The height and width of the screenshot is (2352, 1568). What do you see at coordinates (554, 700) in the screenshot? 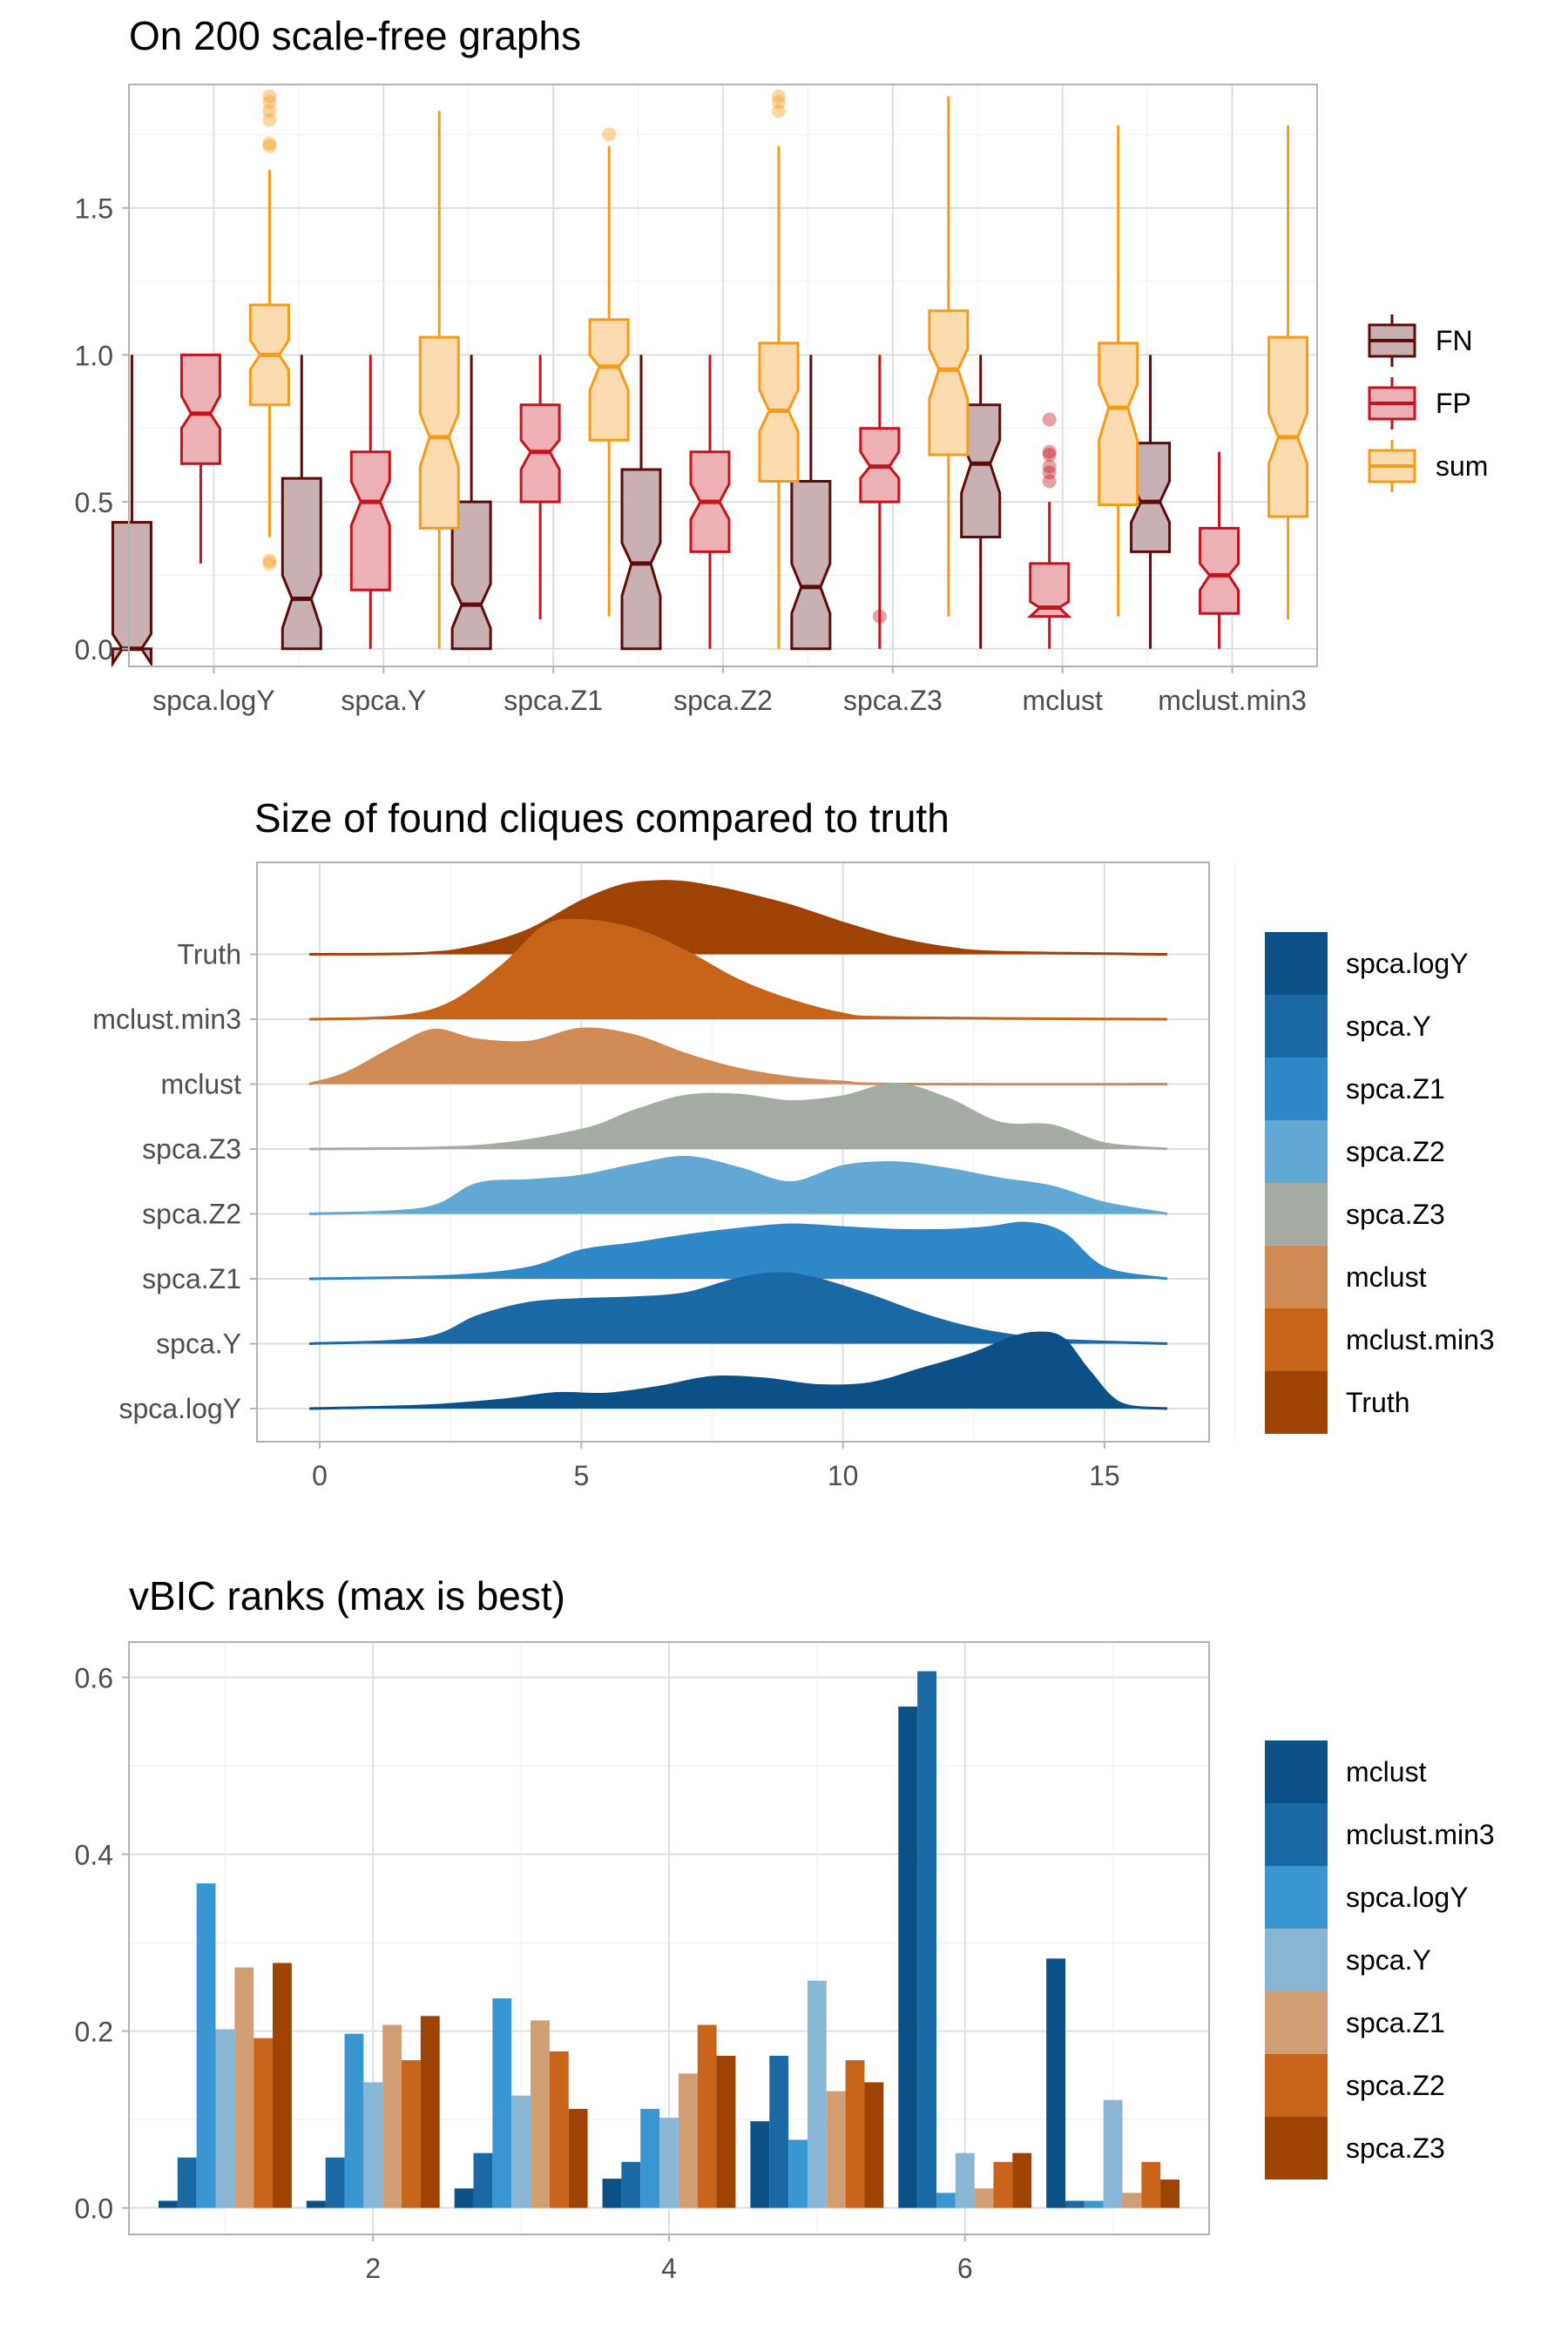
I see `x-tick-label: spca.Z1` at bounding box center [554, 700].